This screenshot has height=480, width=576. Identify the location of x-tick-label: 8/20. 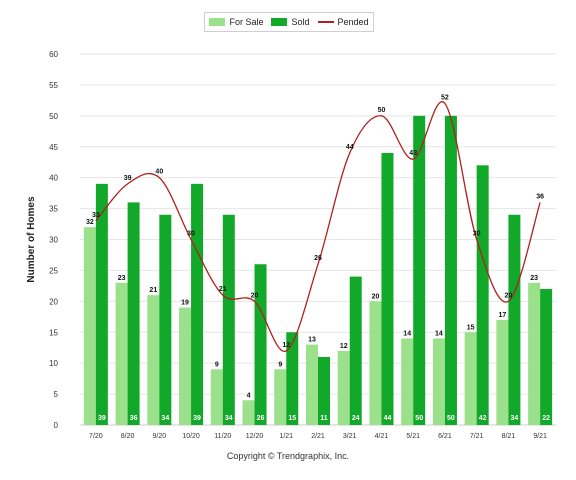
(128, 436).